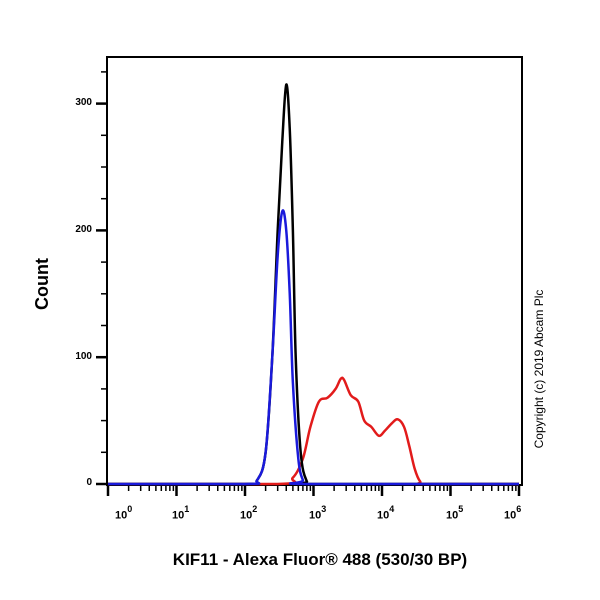 The height and width of the screenshot is (600, 600). What do you see at coordinates (313, 490) in the screenshot?
I see `x-axis-ticks` at bounding box center [313, 490].